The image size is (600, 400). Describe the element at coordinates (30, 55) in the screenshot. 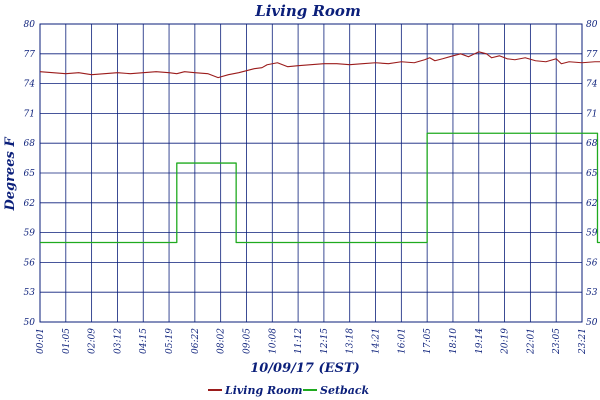

I see `y-tick-label-left-77: 77` at that location.